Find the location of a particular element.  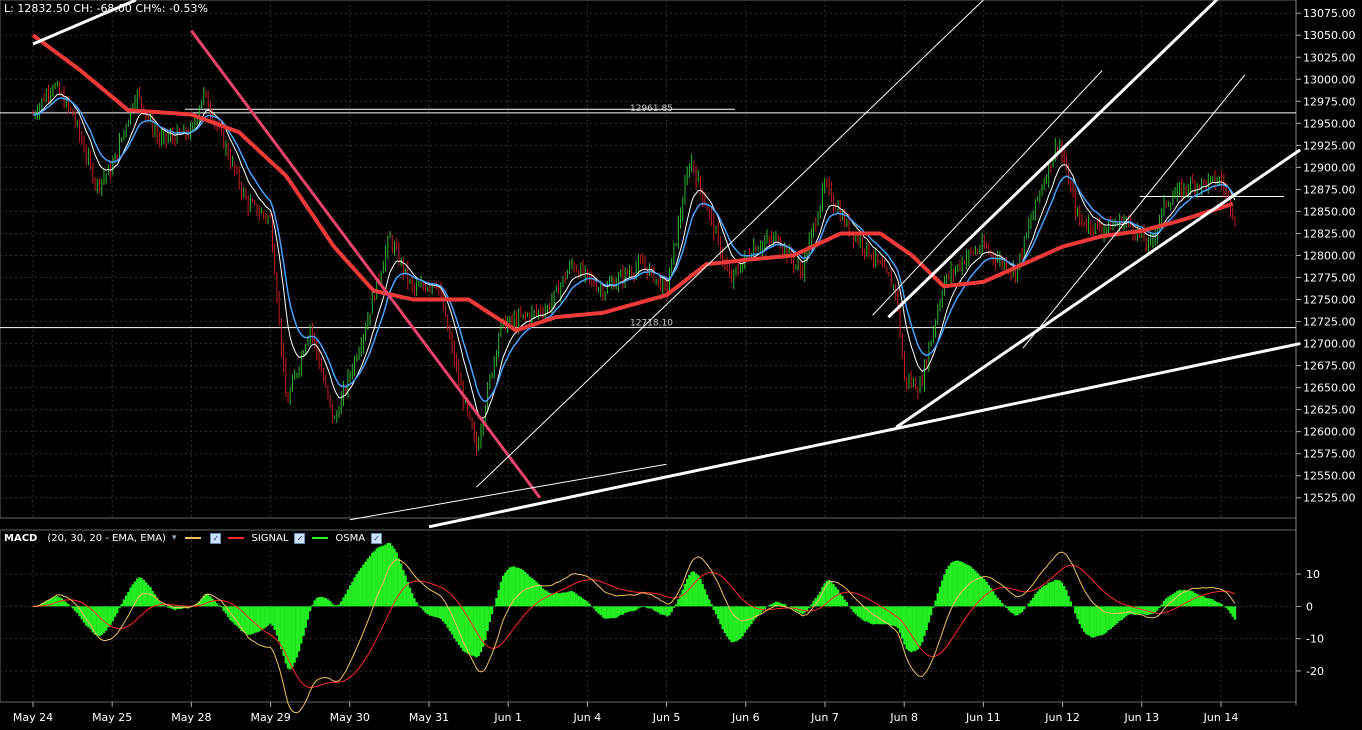

y-tick-label: 12575.00 is located at coordinates (1329, 454).